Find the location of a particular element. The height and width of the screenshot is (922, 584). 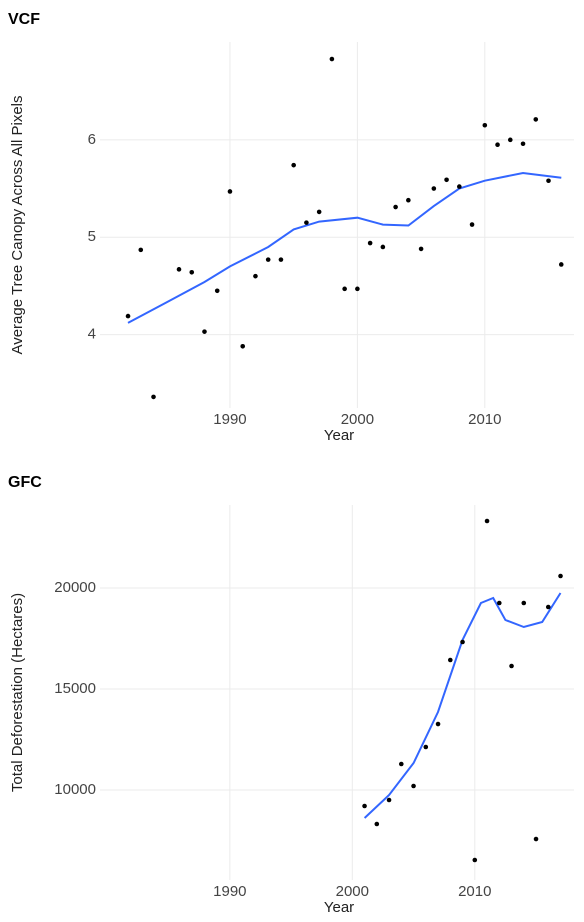

y-axis-label: Total Deforestation (Hectares) is located at coordinates (17, 692).